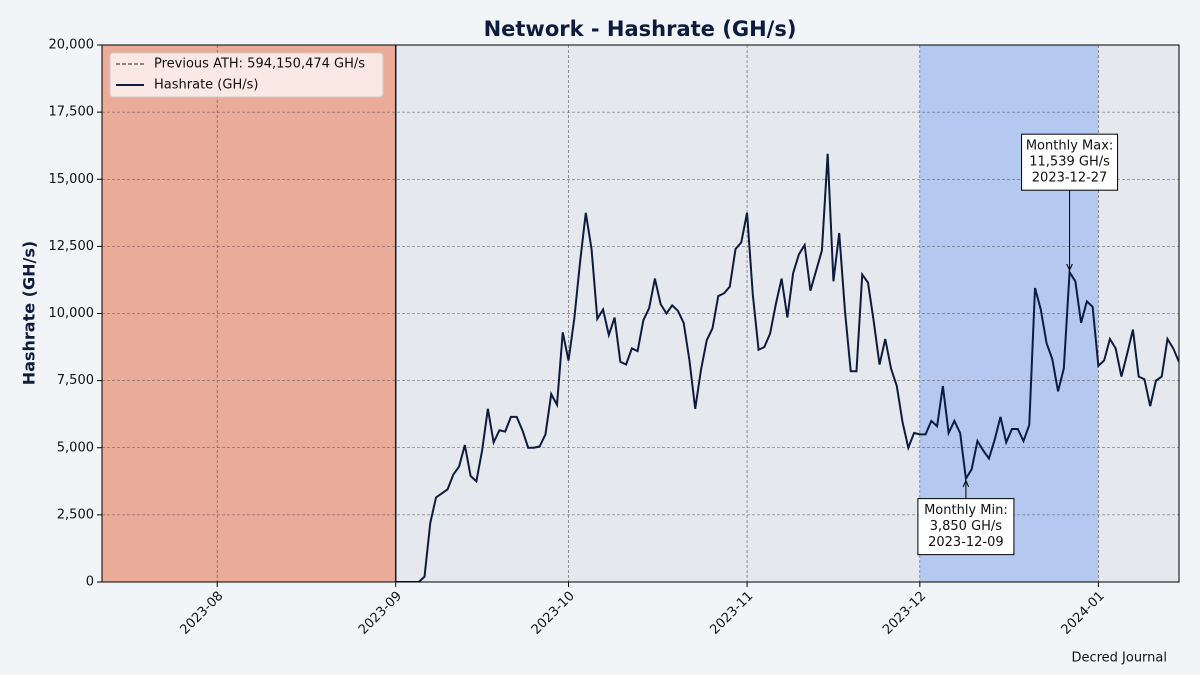  I want to click on legend-label: Hashrate (GH/s), so click(206, 85).